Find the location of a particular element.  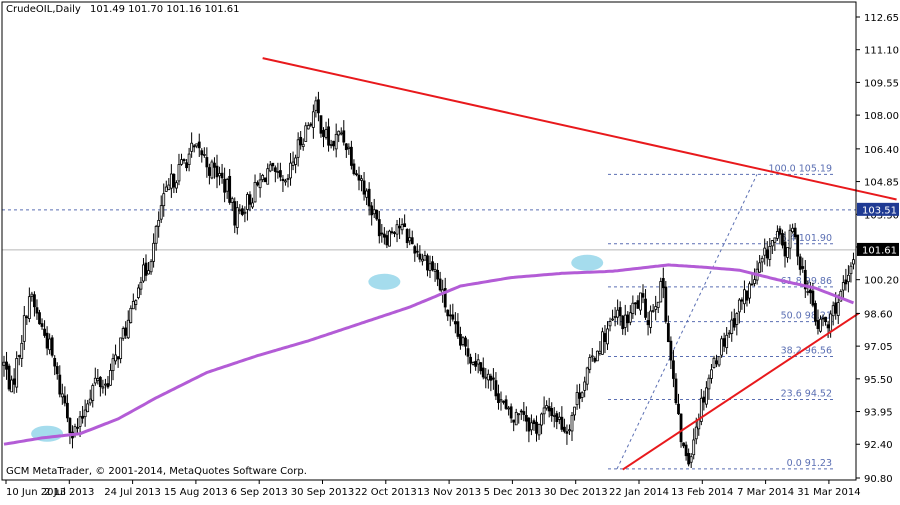

x-tick-label: 7 Mar 2014 is located at coordinates (765, 492).